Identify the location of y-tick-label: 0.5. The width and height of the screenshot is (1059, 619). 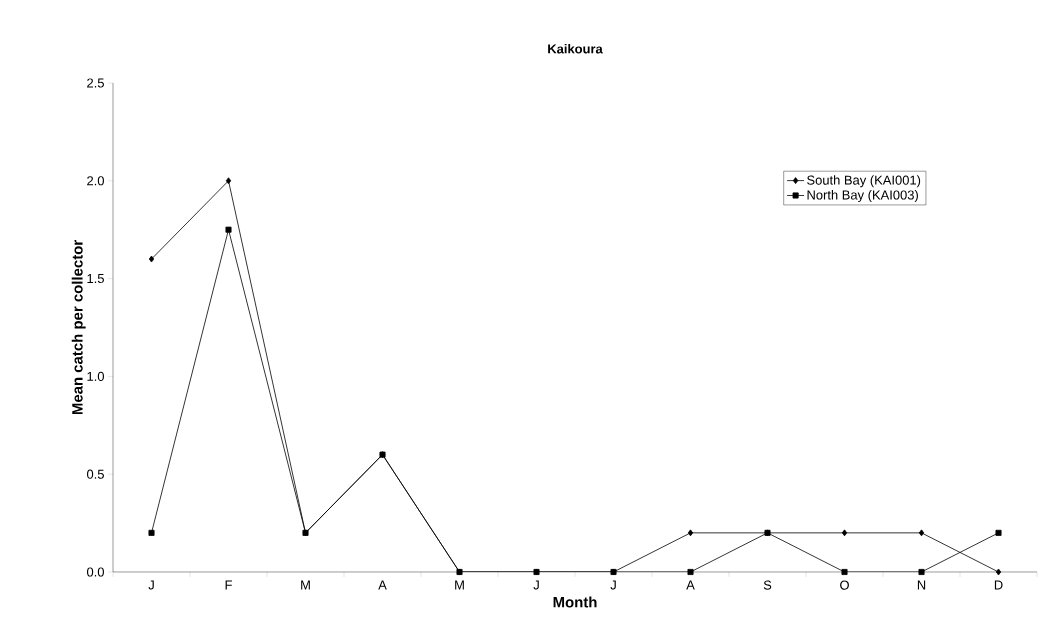
(95, 474).